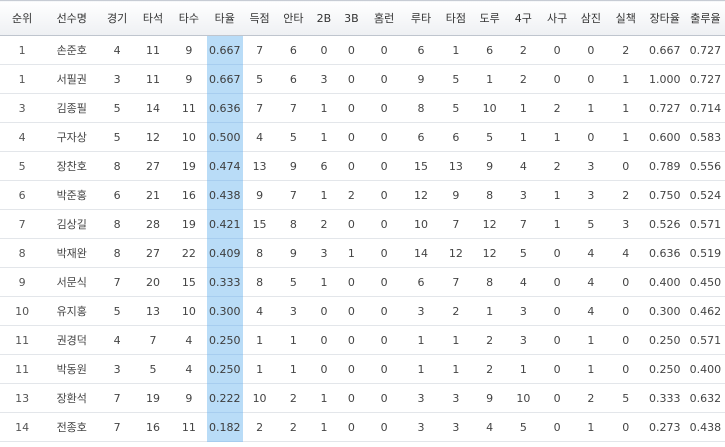 The height and width of the screenshot is (447, 725). What do you see at coordinates (224, 224) in the screenshot?
I see `stat-cell: 0.421` at bounding box center [224, 224].